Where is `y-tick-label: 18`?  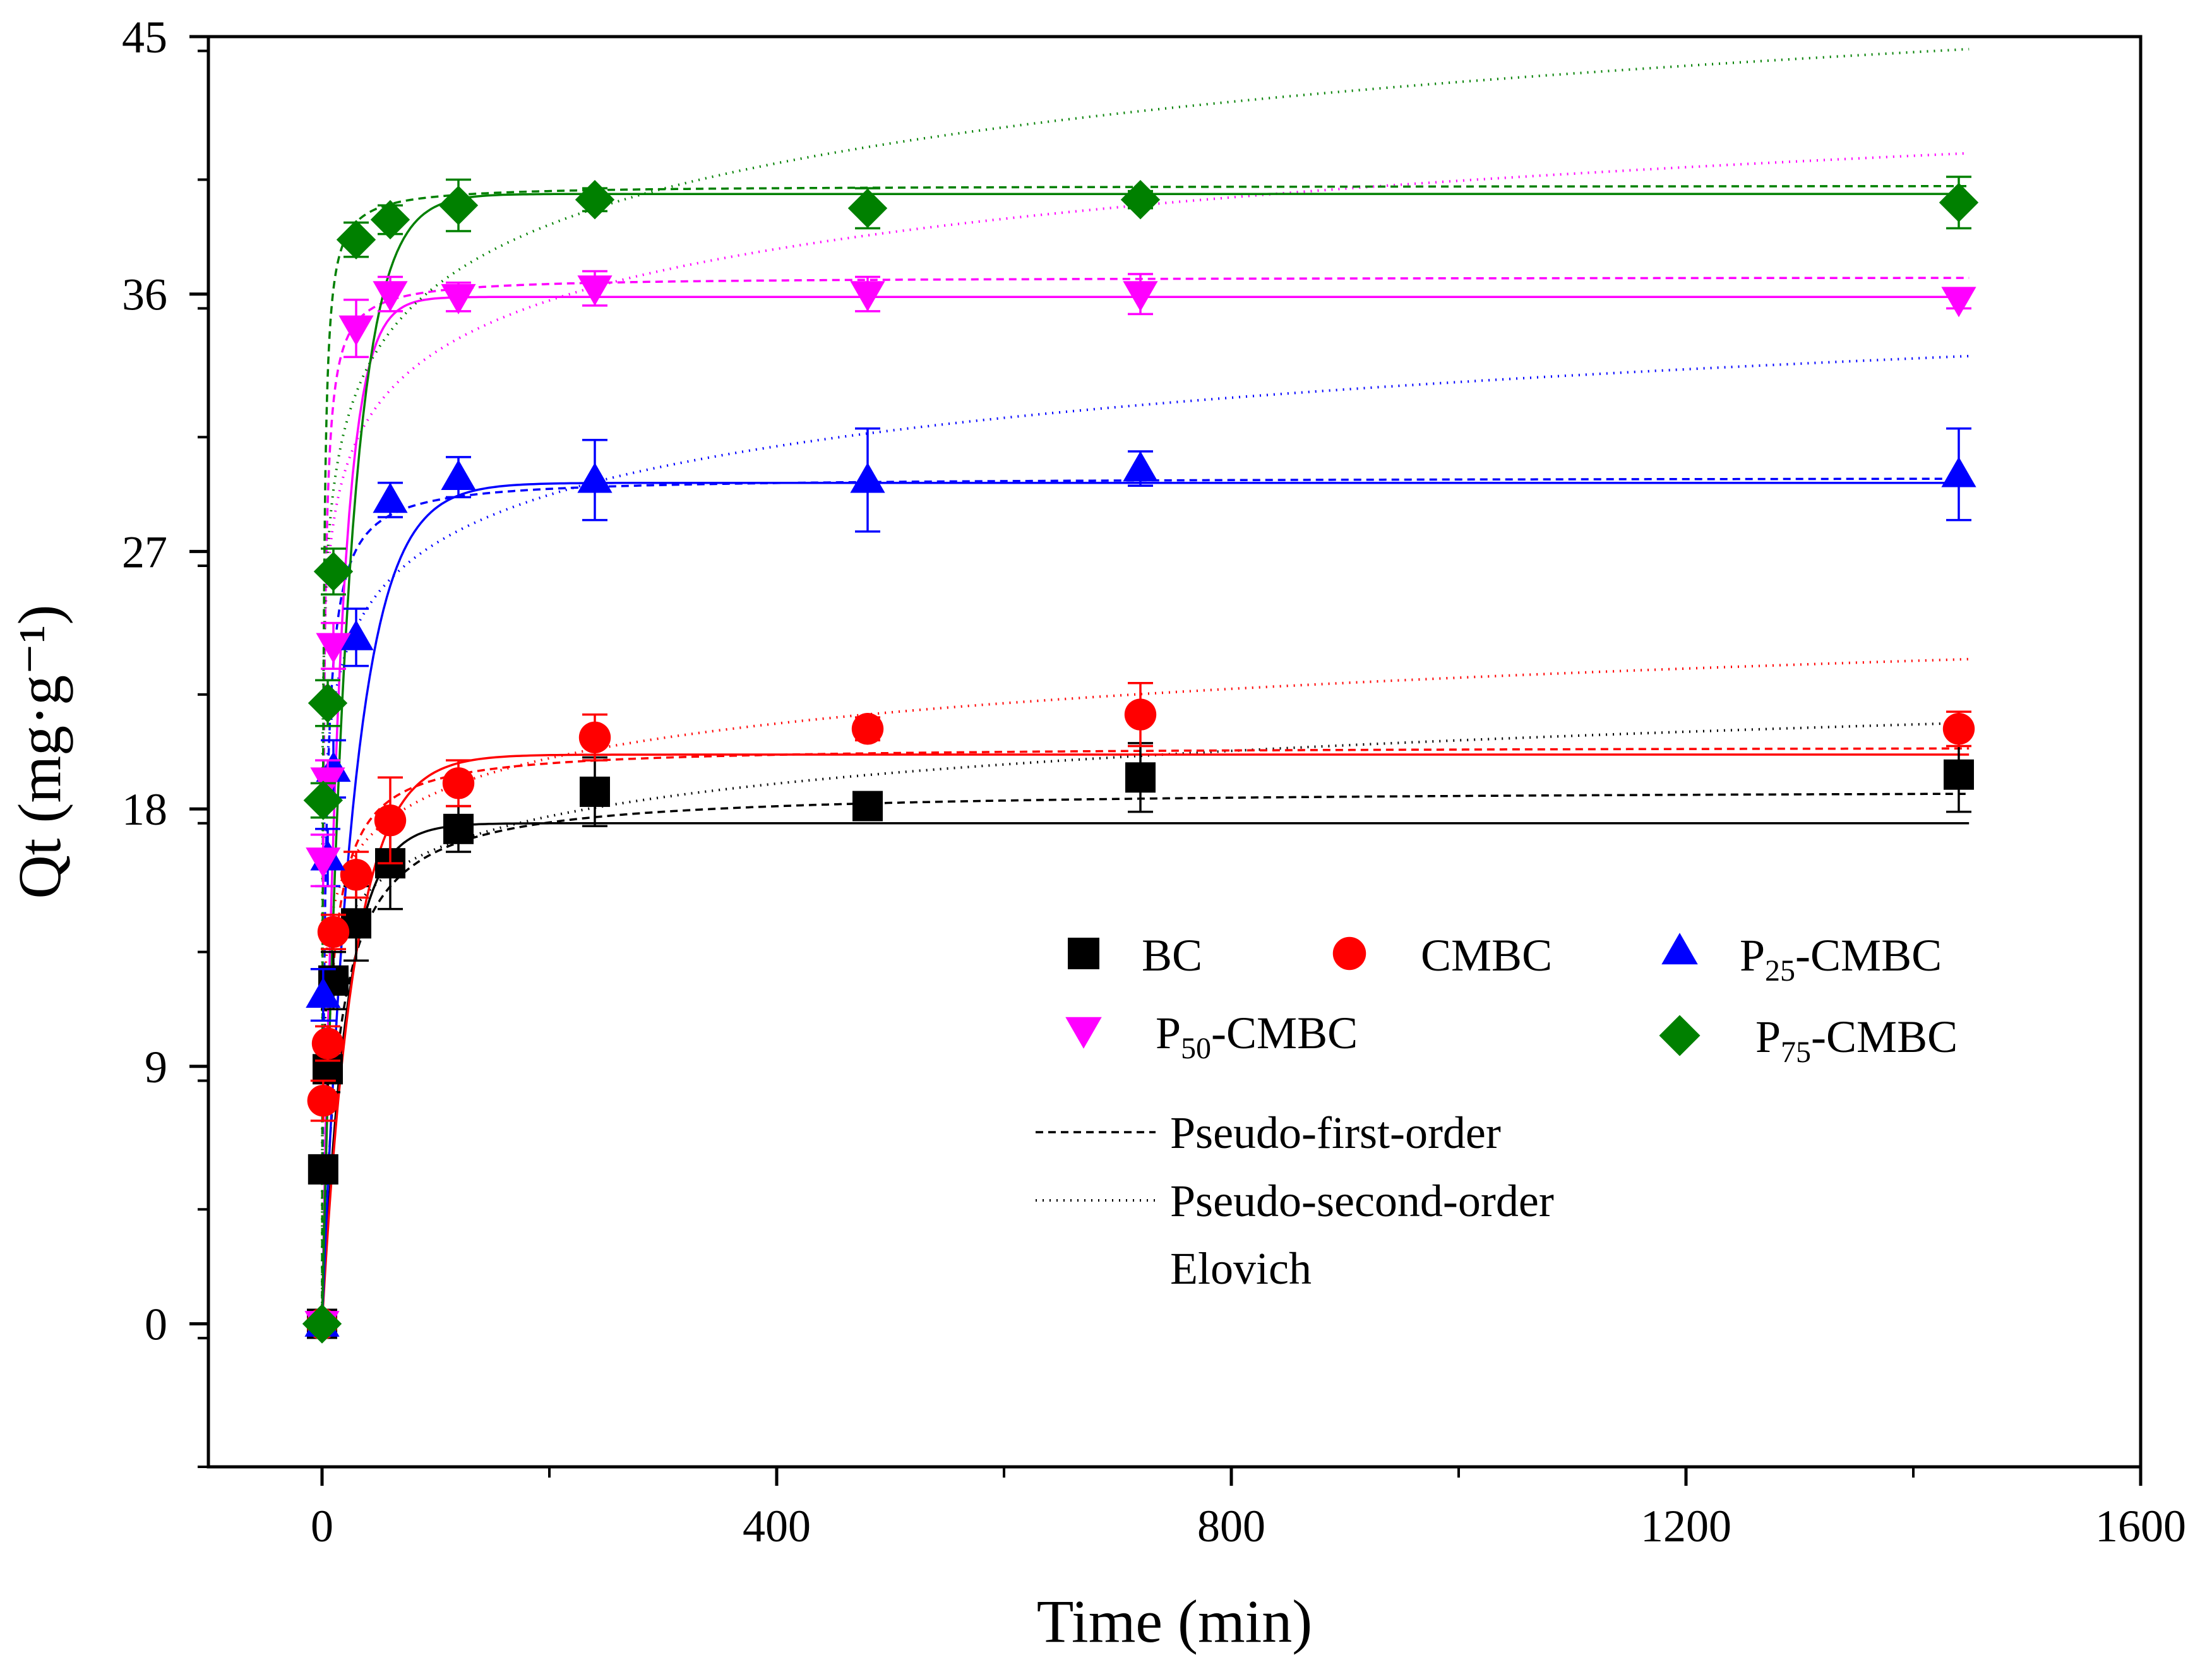 y-tick-label: 18 is located at coordinates (144, 810).